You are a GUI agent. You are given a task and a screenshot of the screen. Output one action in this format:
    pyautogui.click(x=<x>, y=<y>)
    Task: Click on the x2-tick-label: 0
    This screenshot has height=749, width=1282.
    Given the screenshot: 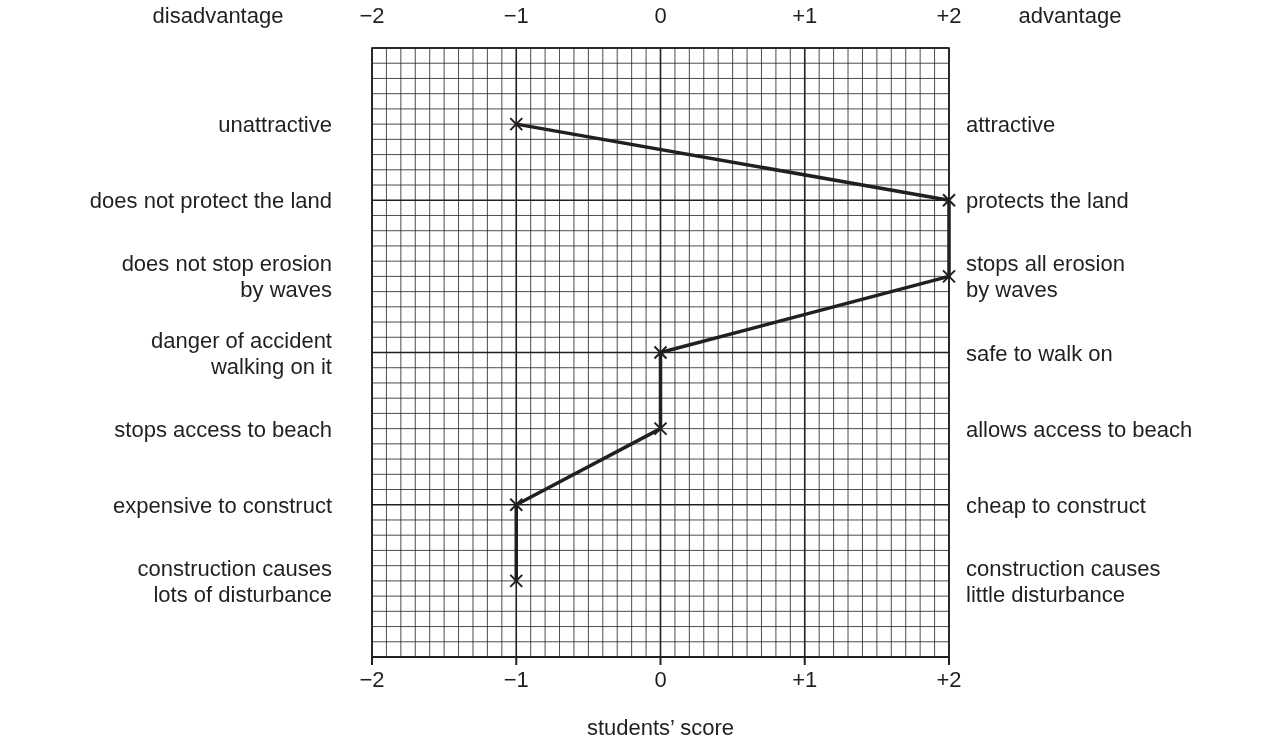 What is the action you would take?
    pyautogui.click(x=660, y=15)
    